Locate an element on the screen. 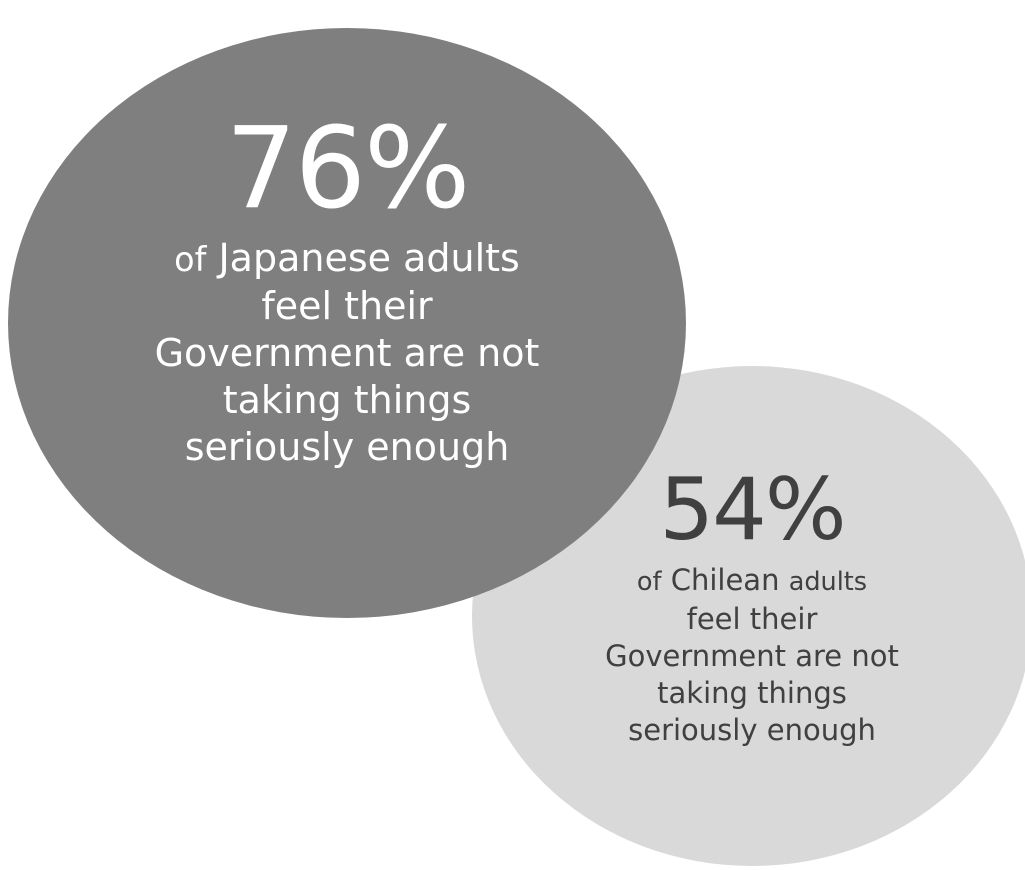 Image resolution: width=1025 pixels, height=870 pixels. chile-desc-line-5: seriously enough is located at coordinates (752, 730).